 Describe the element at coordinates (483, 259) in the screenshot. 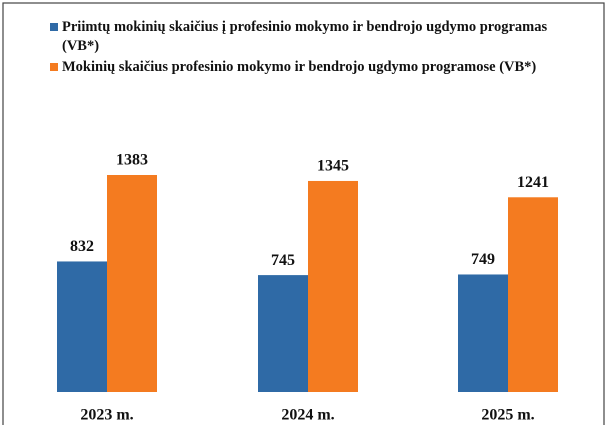

I see `data-label: 749` at that location.